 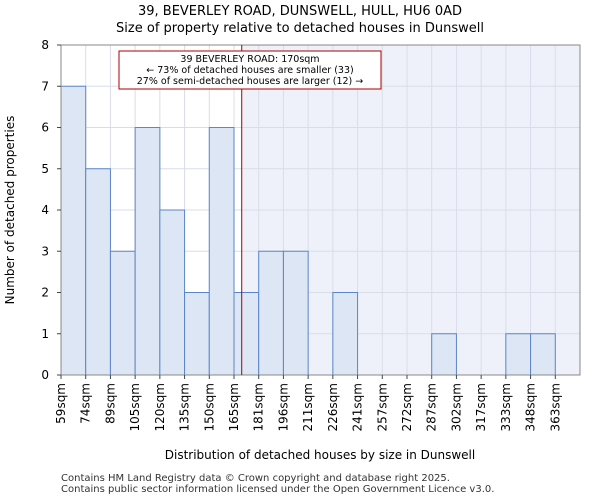 What do you see at coordinates (531, 407) in the screenshot?
I see `x-tick-label: 348sqm` at bounding box center [531, 407].